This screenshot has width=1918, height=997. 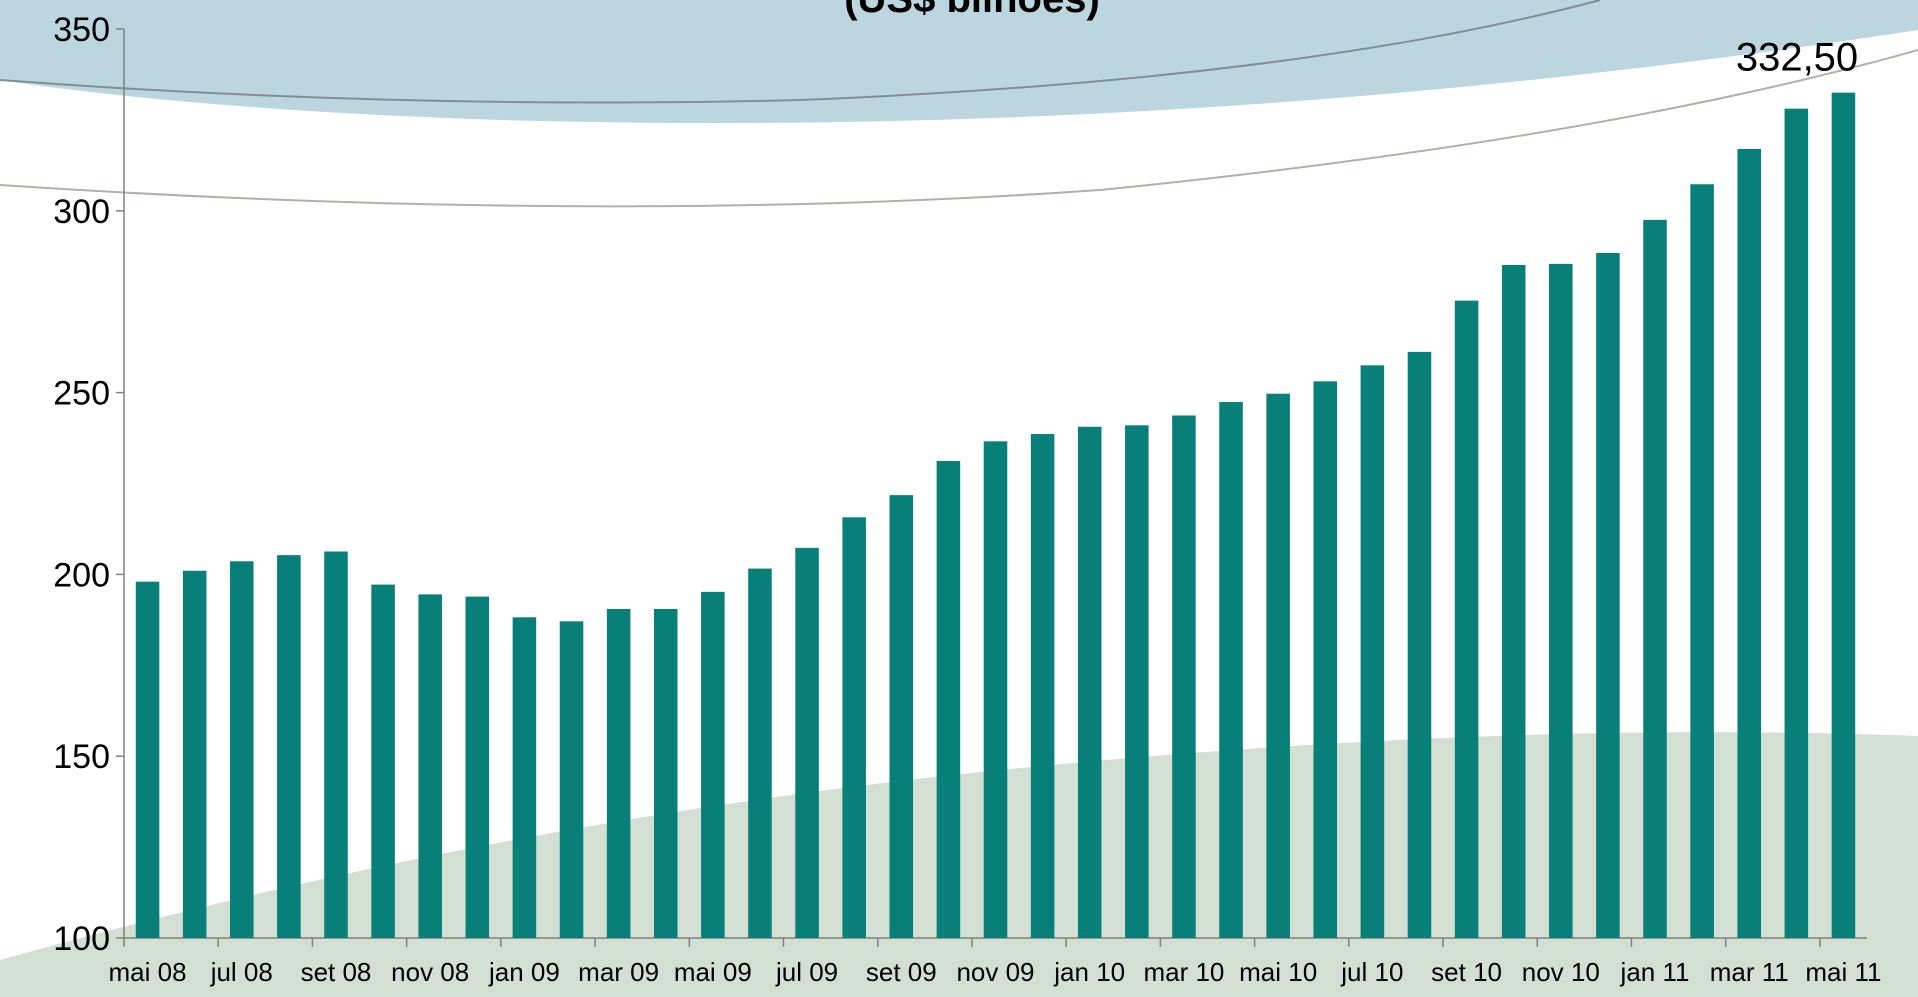 What do you see at coordinates (81, 757) in the screenshot?
I see `y-tick-label: 150` at bounding box center [81, 757].